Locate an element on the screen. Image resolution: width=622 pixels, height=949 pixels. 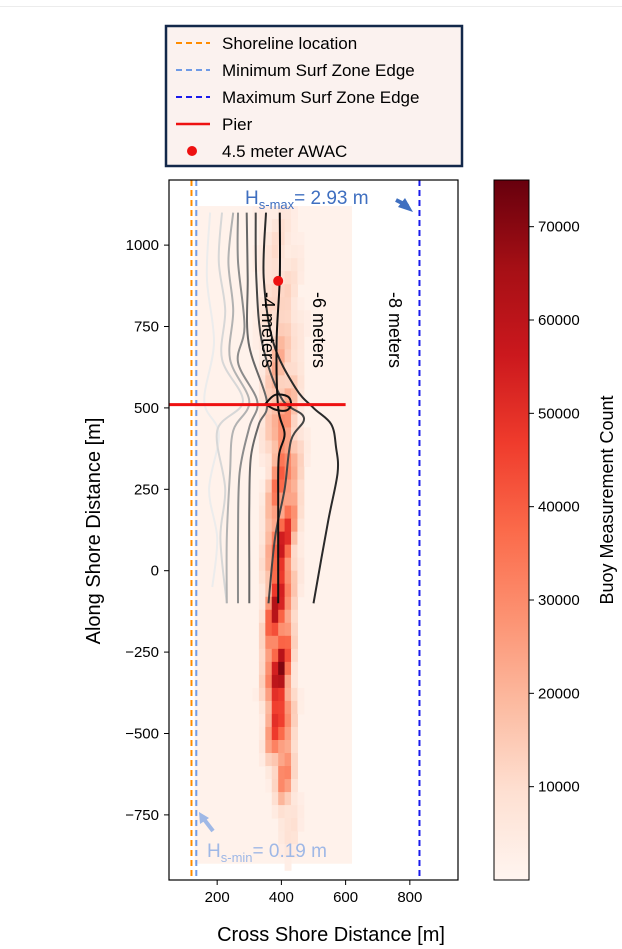
colorbar-tick-label: 30000 is located at coordinates (559, 600).